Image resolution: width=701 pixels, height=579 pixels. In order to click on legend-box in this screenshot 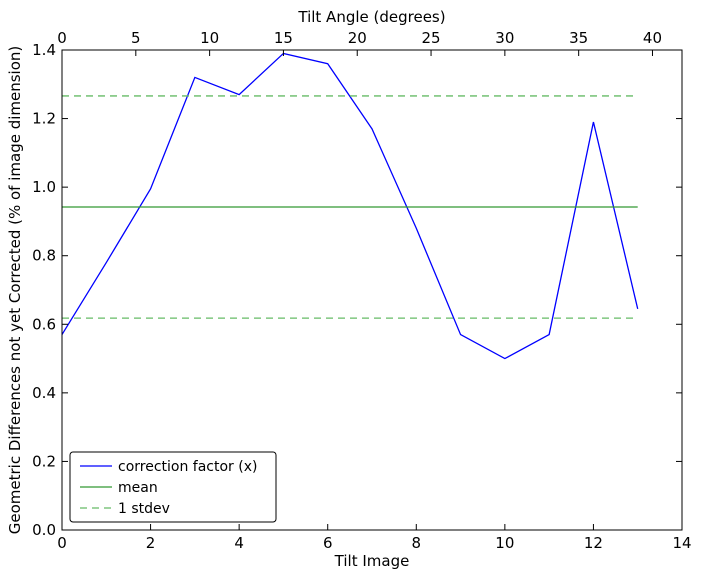, I will do `click(173, 487)`.